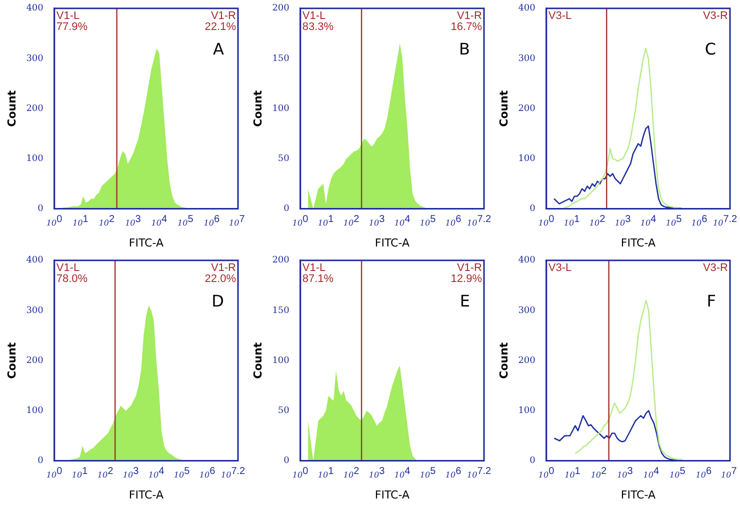 The height and width of the screenshot is (507, 740). I want to click on annotation: 16.7%, so click(466, 26).